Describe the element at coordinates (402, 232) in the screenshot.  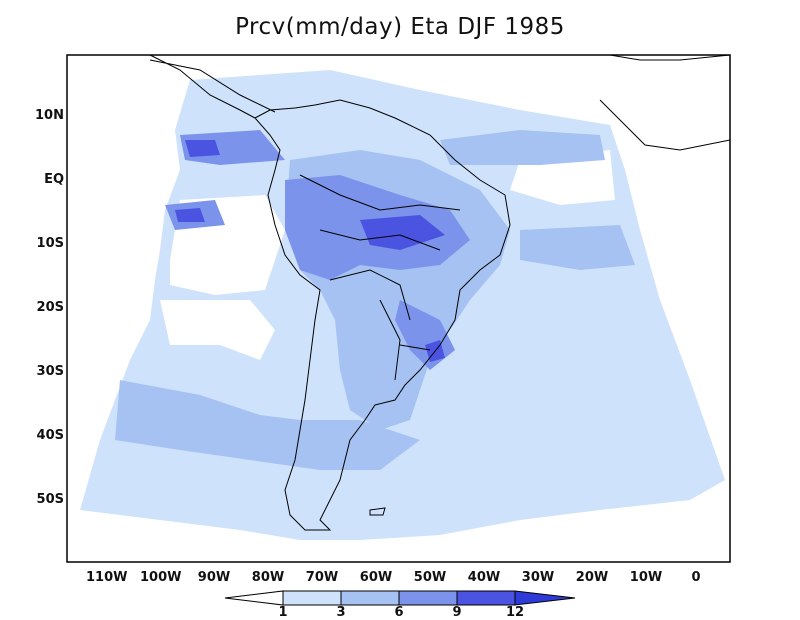
I see `precip-darker-amazon` at that location.